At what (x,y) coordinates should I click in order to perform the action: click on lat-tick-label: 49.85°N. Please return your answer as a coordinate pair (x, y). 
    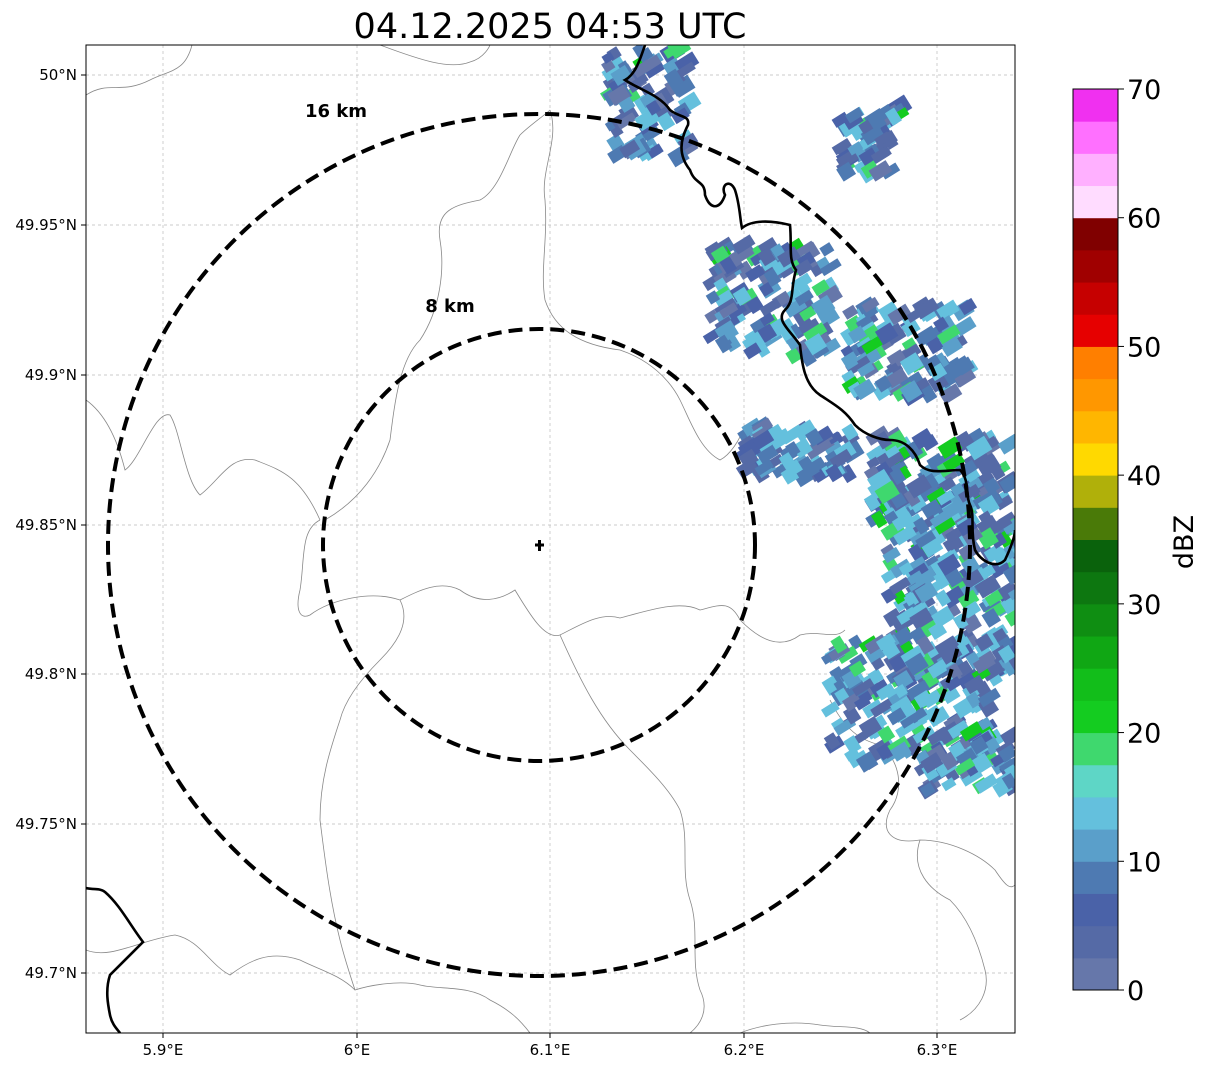
    Looking at the image, I should click on (46, 525).